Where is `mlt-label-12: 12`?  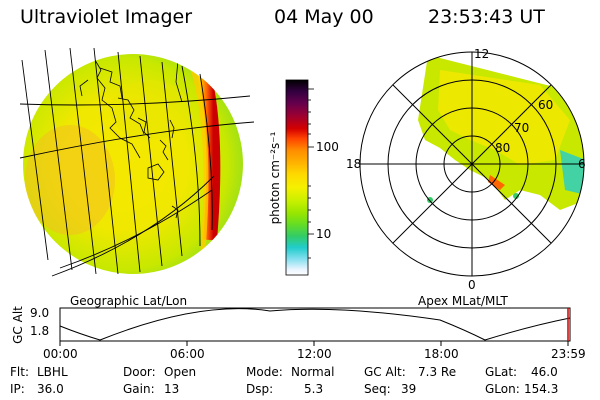
mlt-label-12: 12 is located at coordinates (482, 54).